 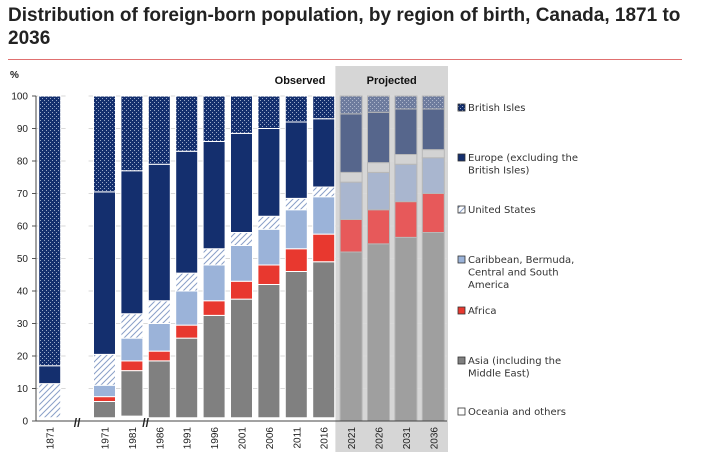 I want to click on legend-swatch-british-isles, so click(x=461, y=107).